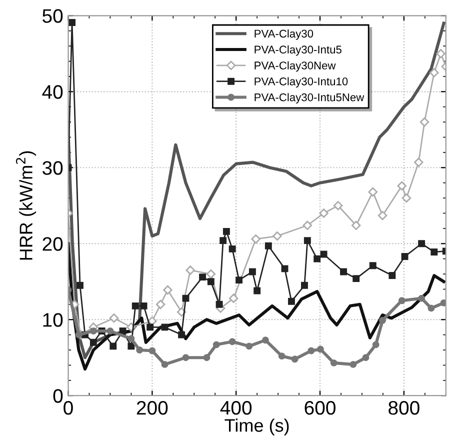  Describe the element at coordinates (301, 82) in the screenshot. I see `legend-label: PVA-Clay30-Intu10` at that location.